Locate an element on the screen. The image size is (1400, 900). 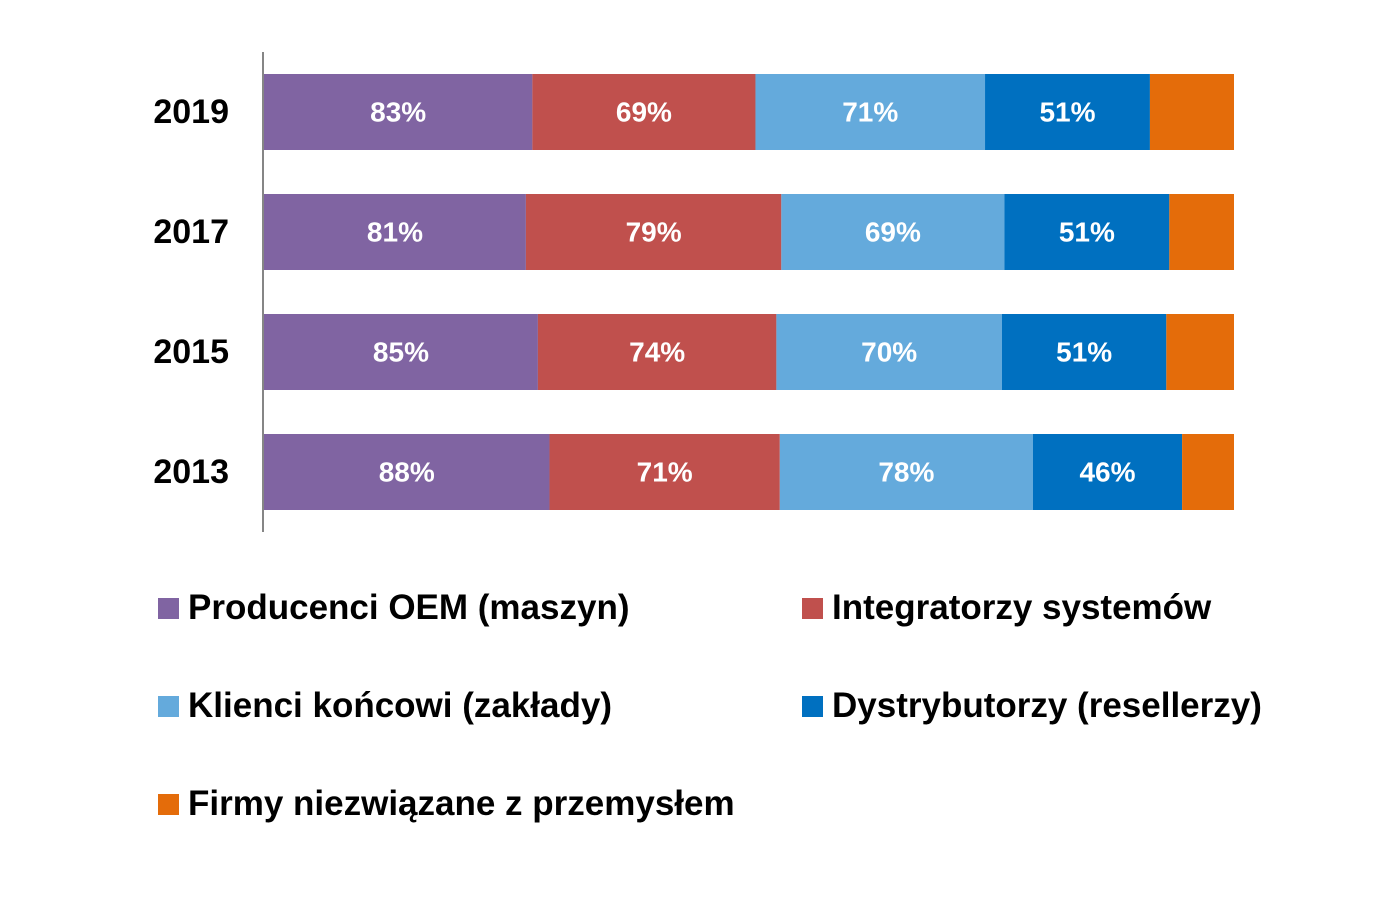
data-label-2013-klienci-koncowi-zaklady: 78% is located at coordinates (906, 472).